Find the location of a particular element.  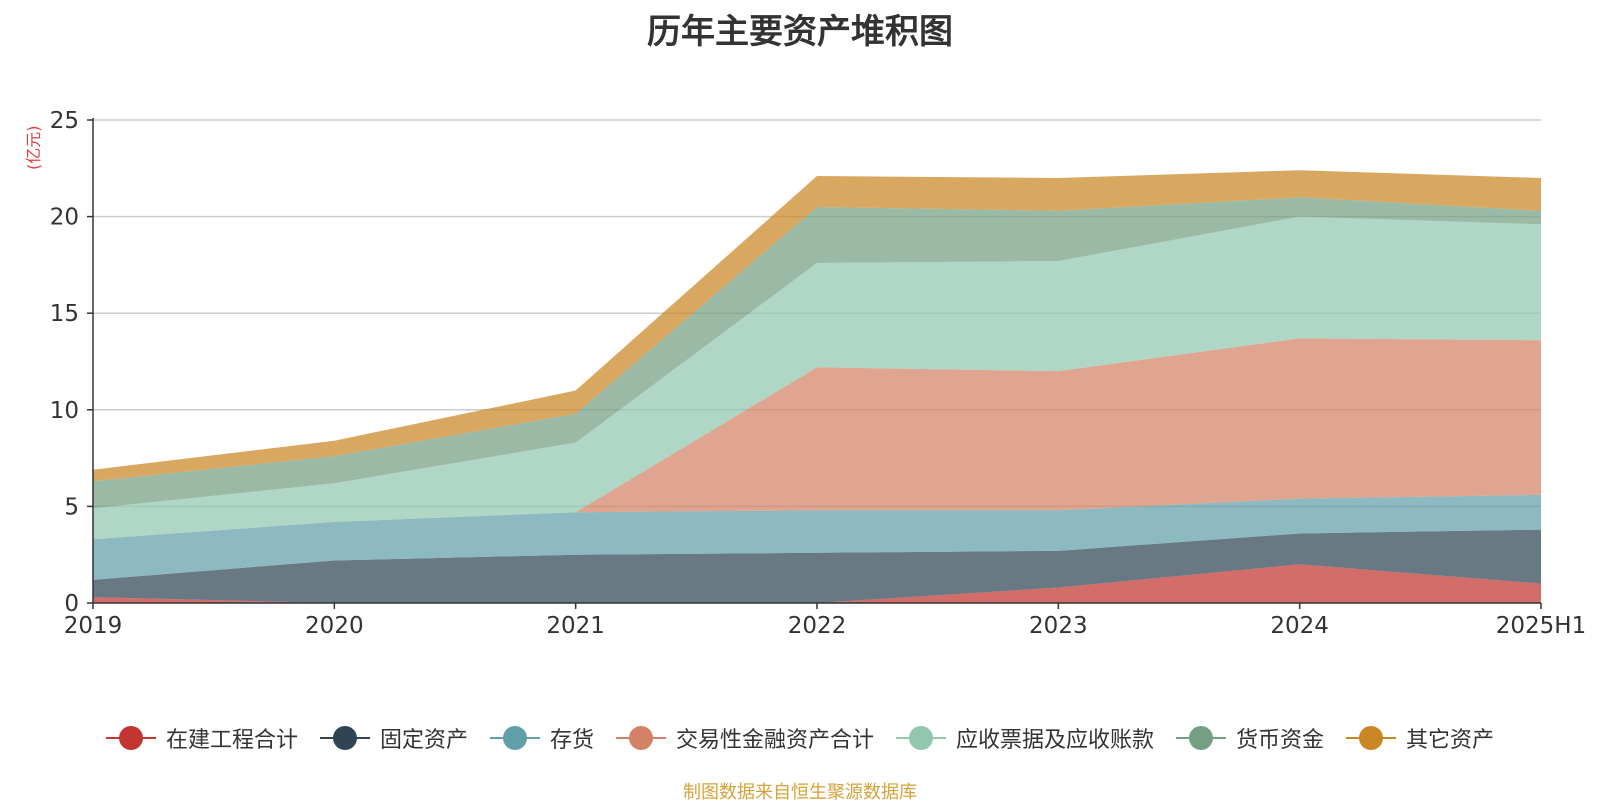

legend-label: 存货 is located at coordinates (571, 740).